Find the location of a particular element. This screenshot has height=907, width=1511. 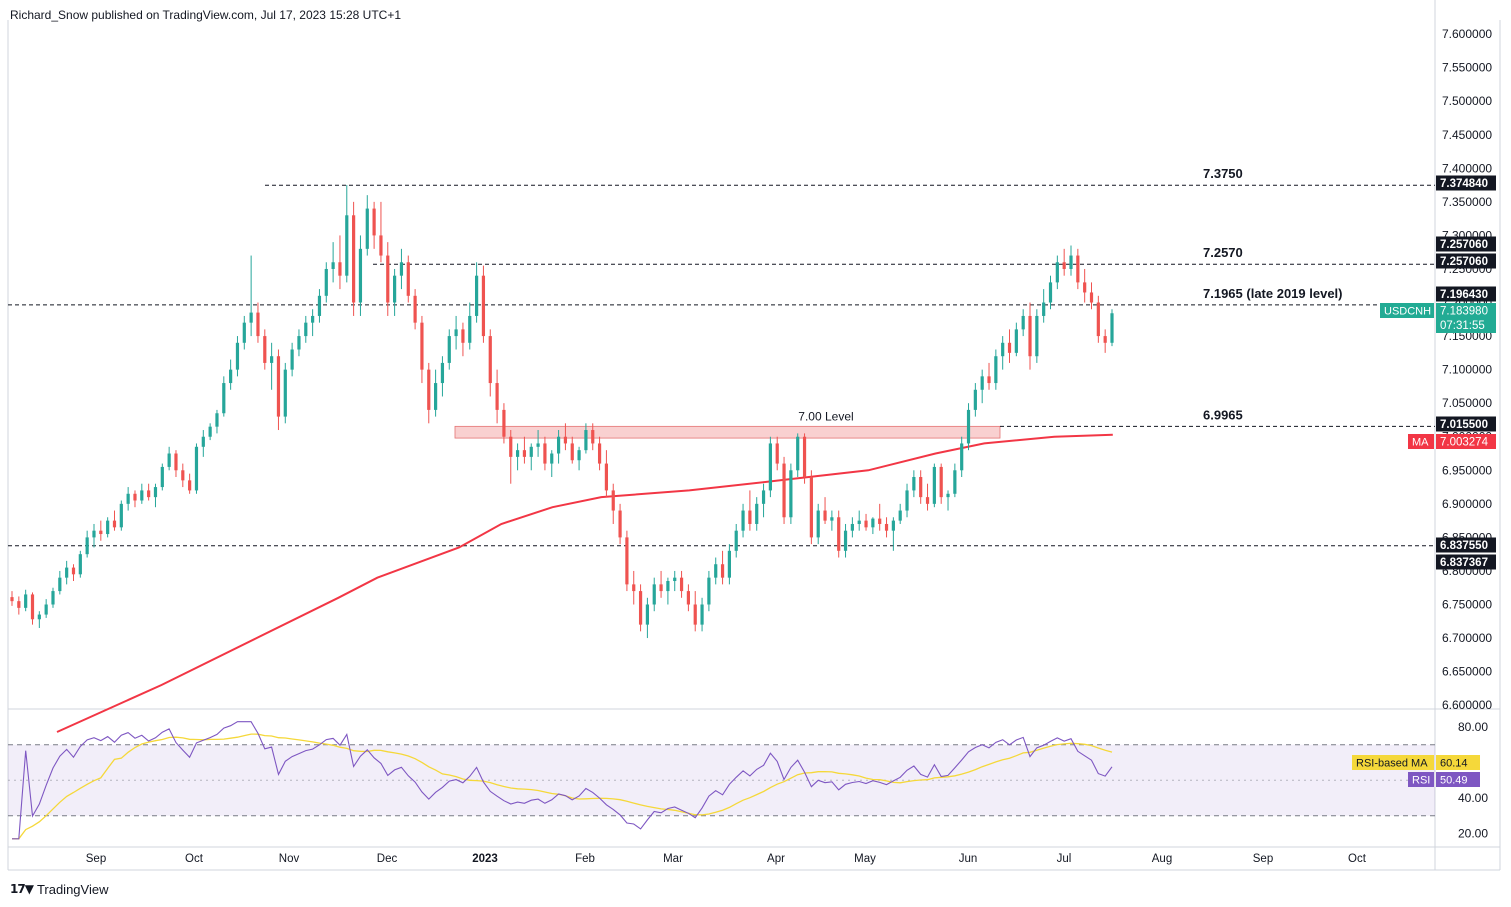

rsi-line is located at coordinates (562, 780).